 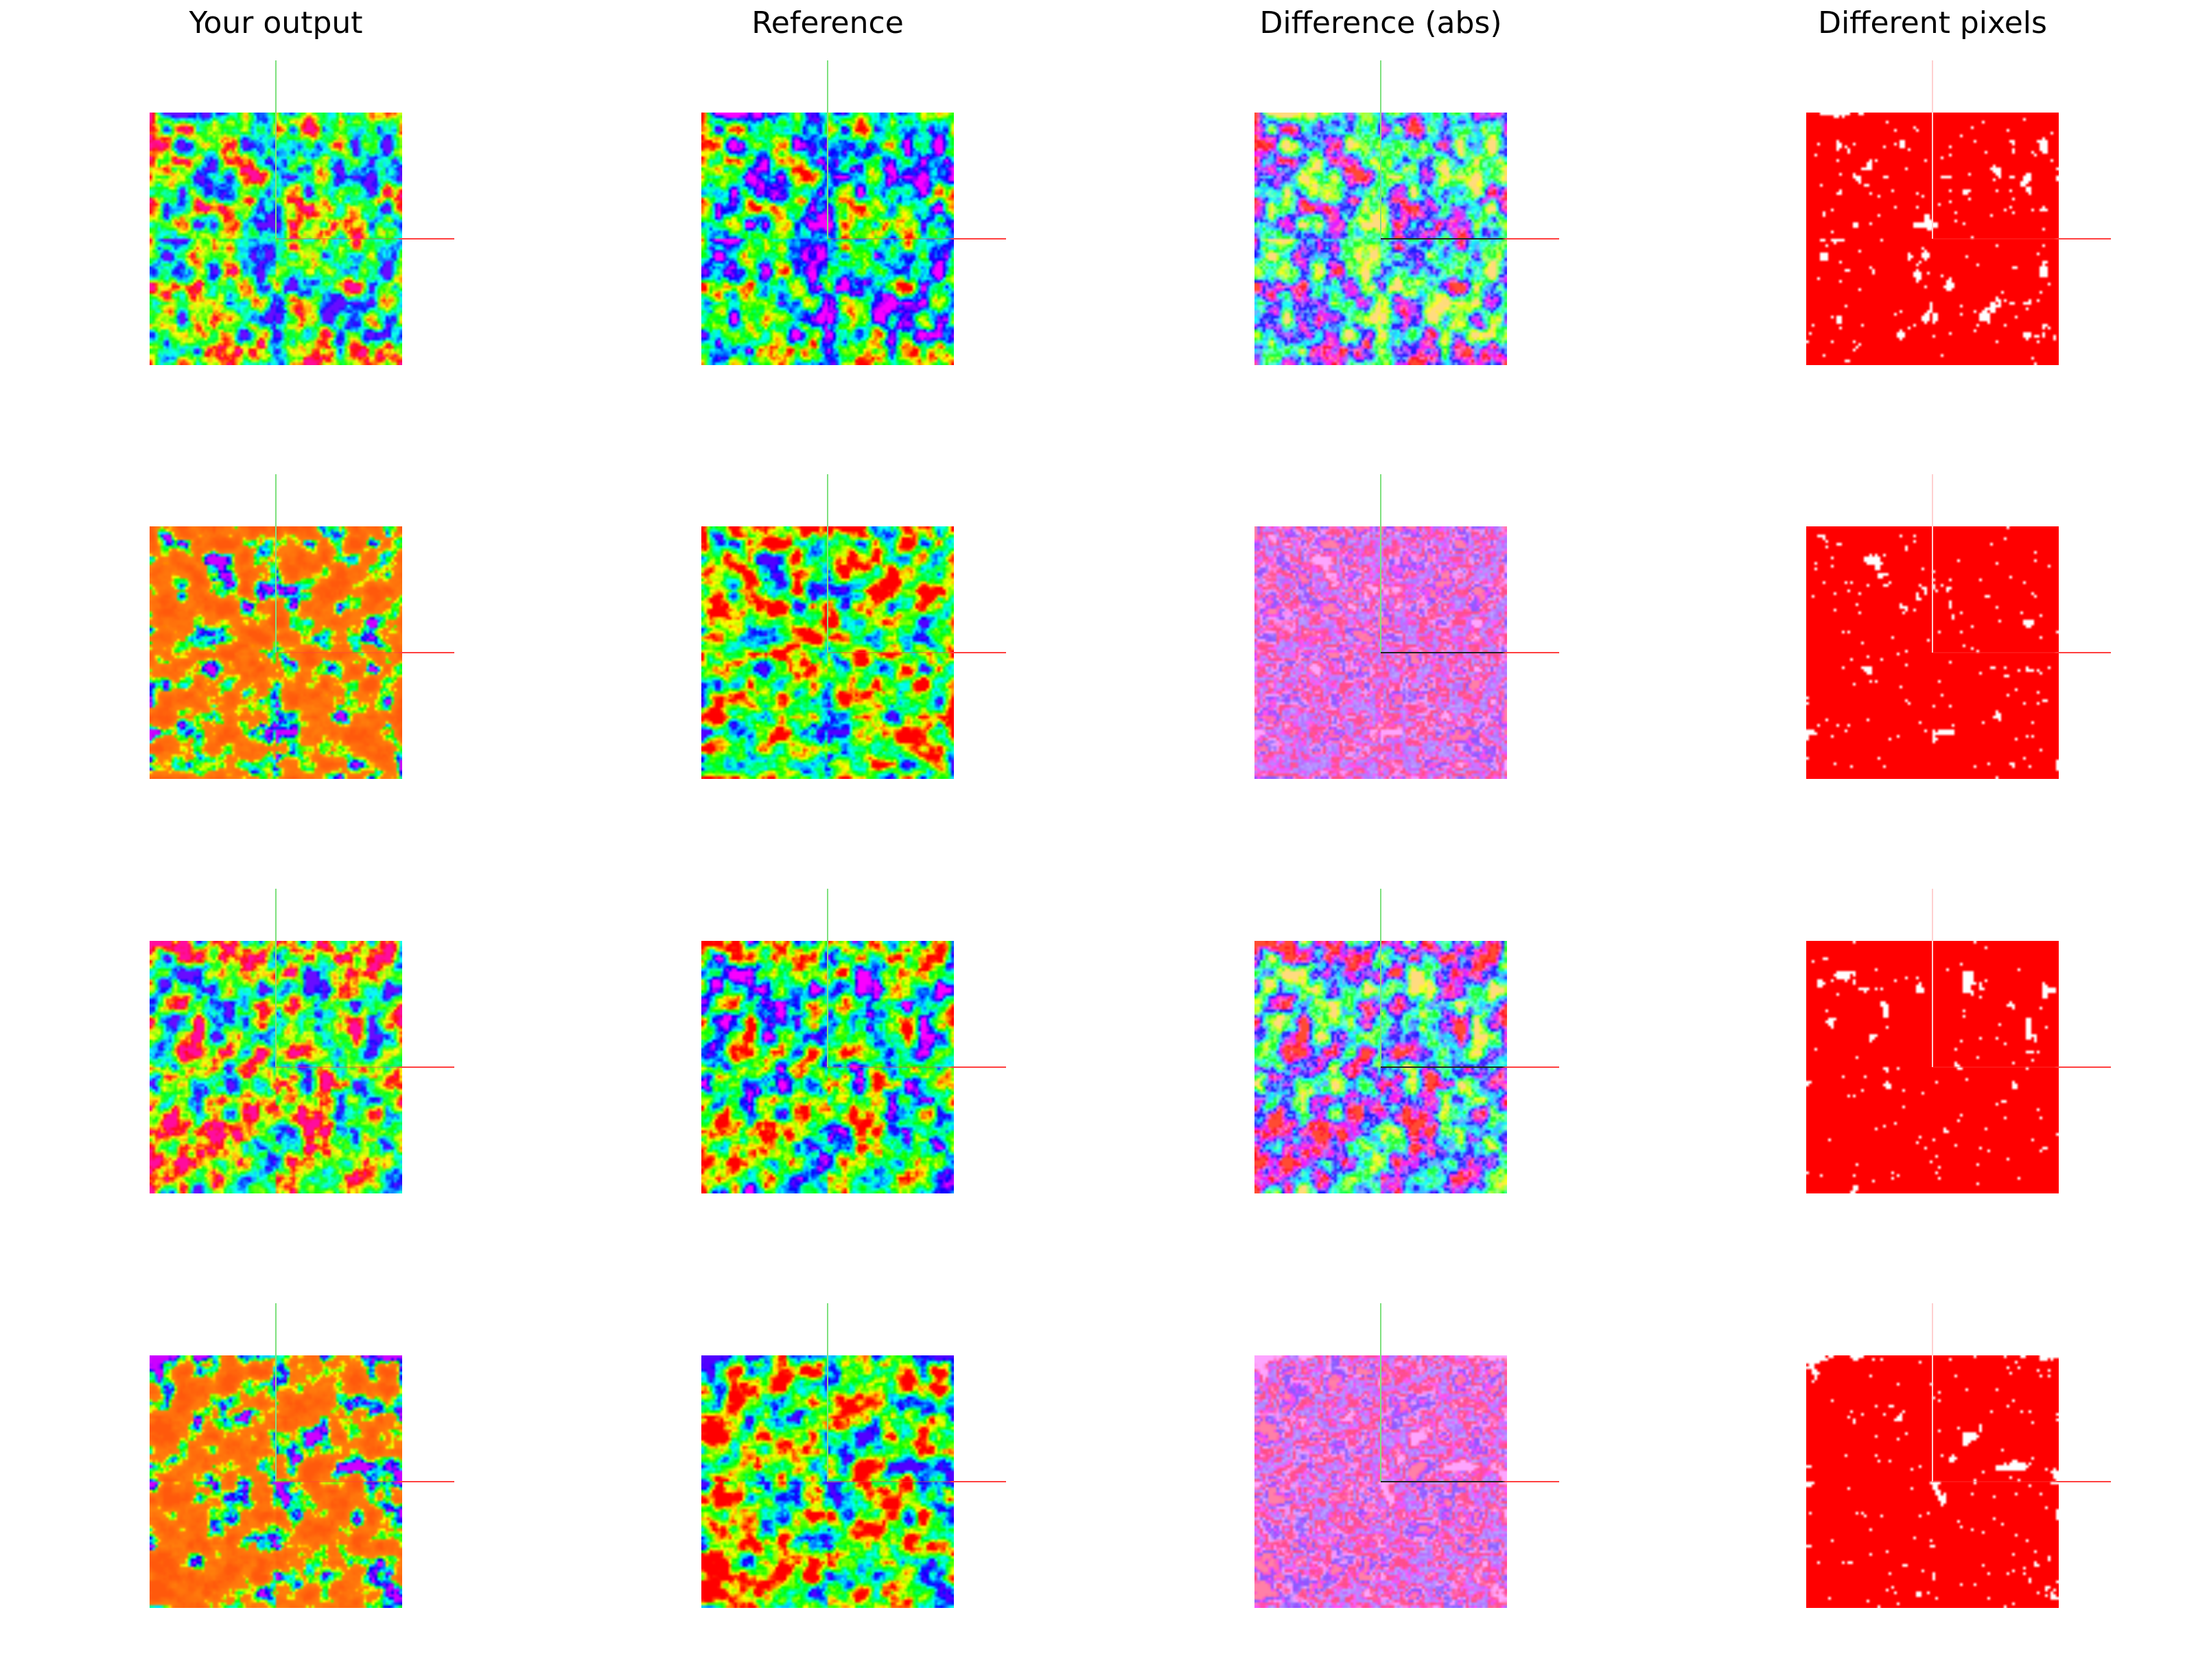 I want to click on panel-row2-output, so click(x=302, y=626).